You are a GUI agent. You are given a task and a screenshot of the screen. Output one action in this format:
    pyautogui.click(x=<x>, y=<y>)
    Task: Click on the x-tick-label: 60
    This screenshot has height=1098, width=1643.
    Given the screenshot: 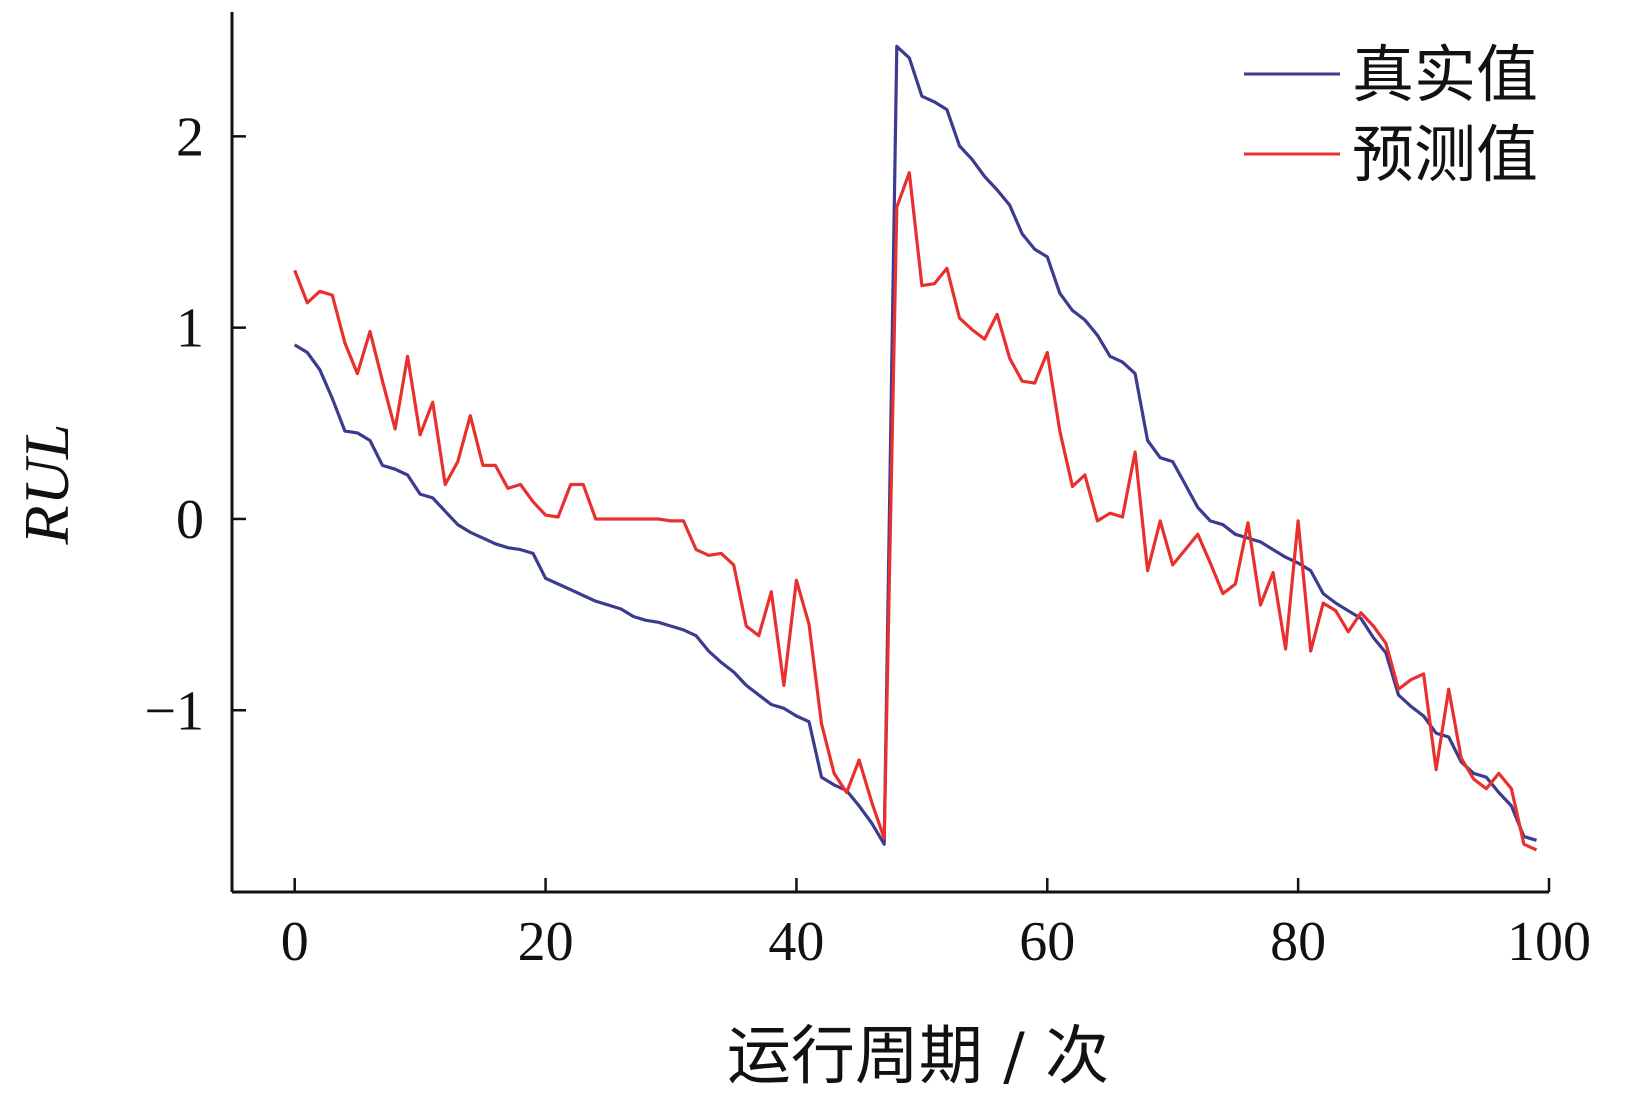 What is the action you would take?
    pyautogui.click(x=1047, y=942)
    